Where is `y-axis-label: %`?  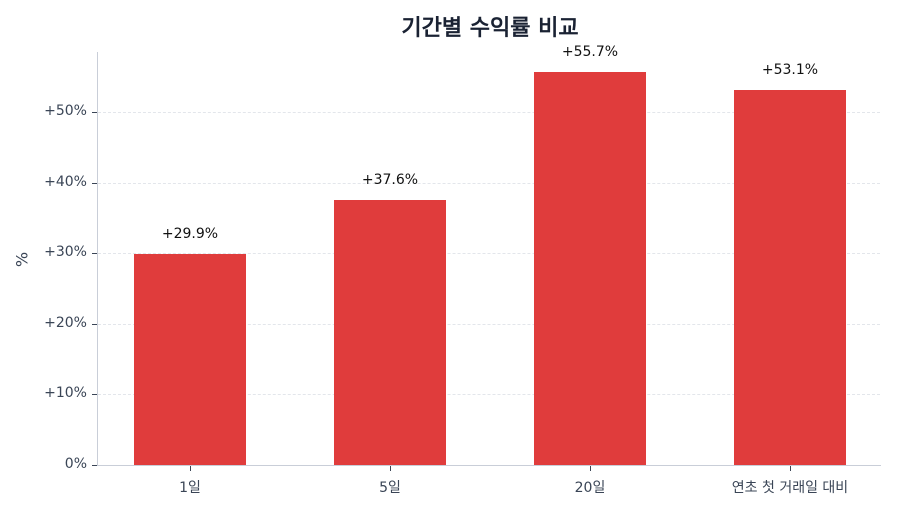 y-axis-label: % is located at coordinates (22, 259).